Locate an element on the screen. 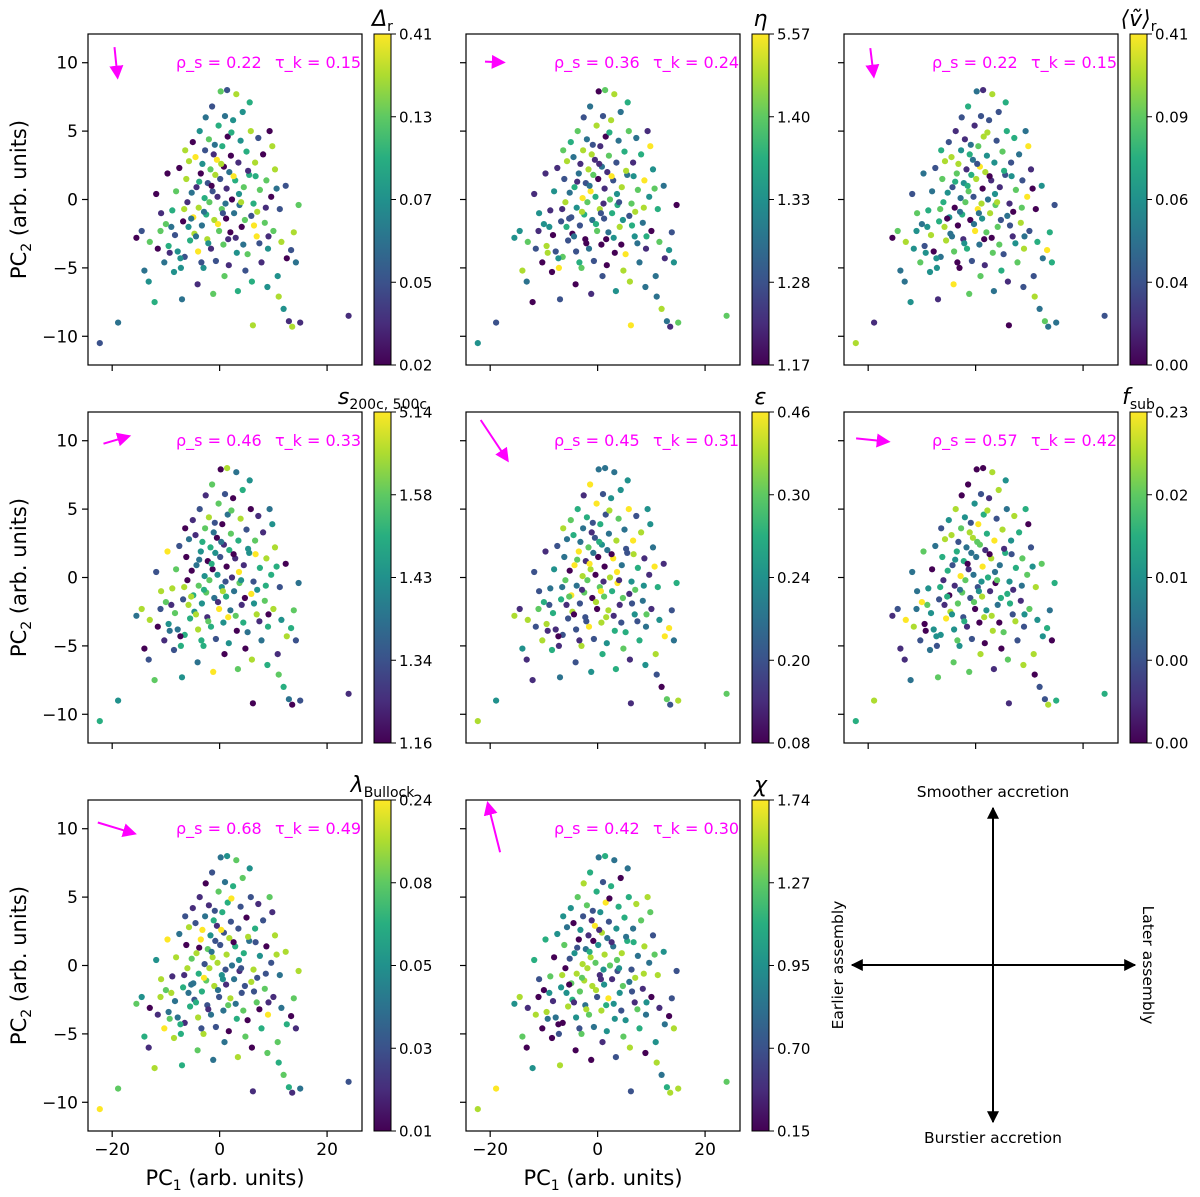 The image size is (1200, 1197). spearman-rho: ρ_s = 0.22 is located at coordinates (219, 63).